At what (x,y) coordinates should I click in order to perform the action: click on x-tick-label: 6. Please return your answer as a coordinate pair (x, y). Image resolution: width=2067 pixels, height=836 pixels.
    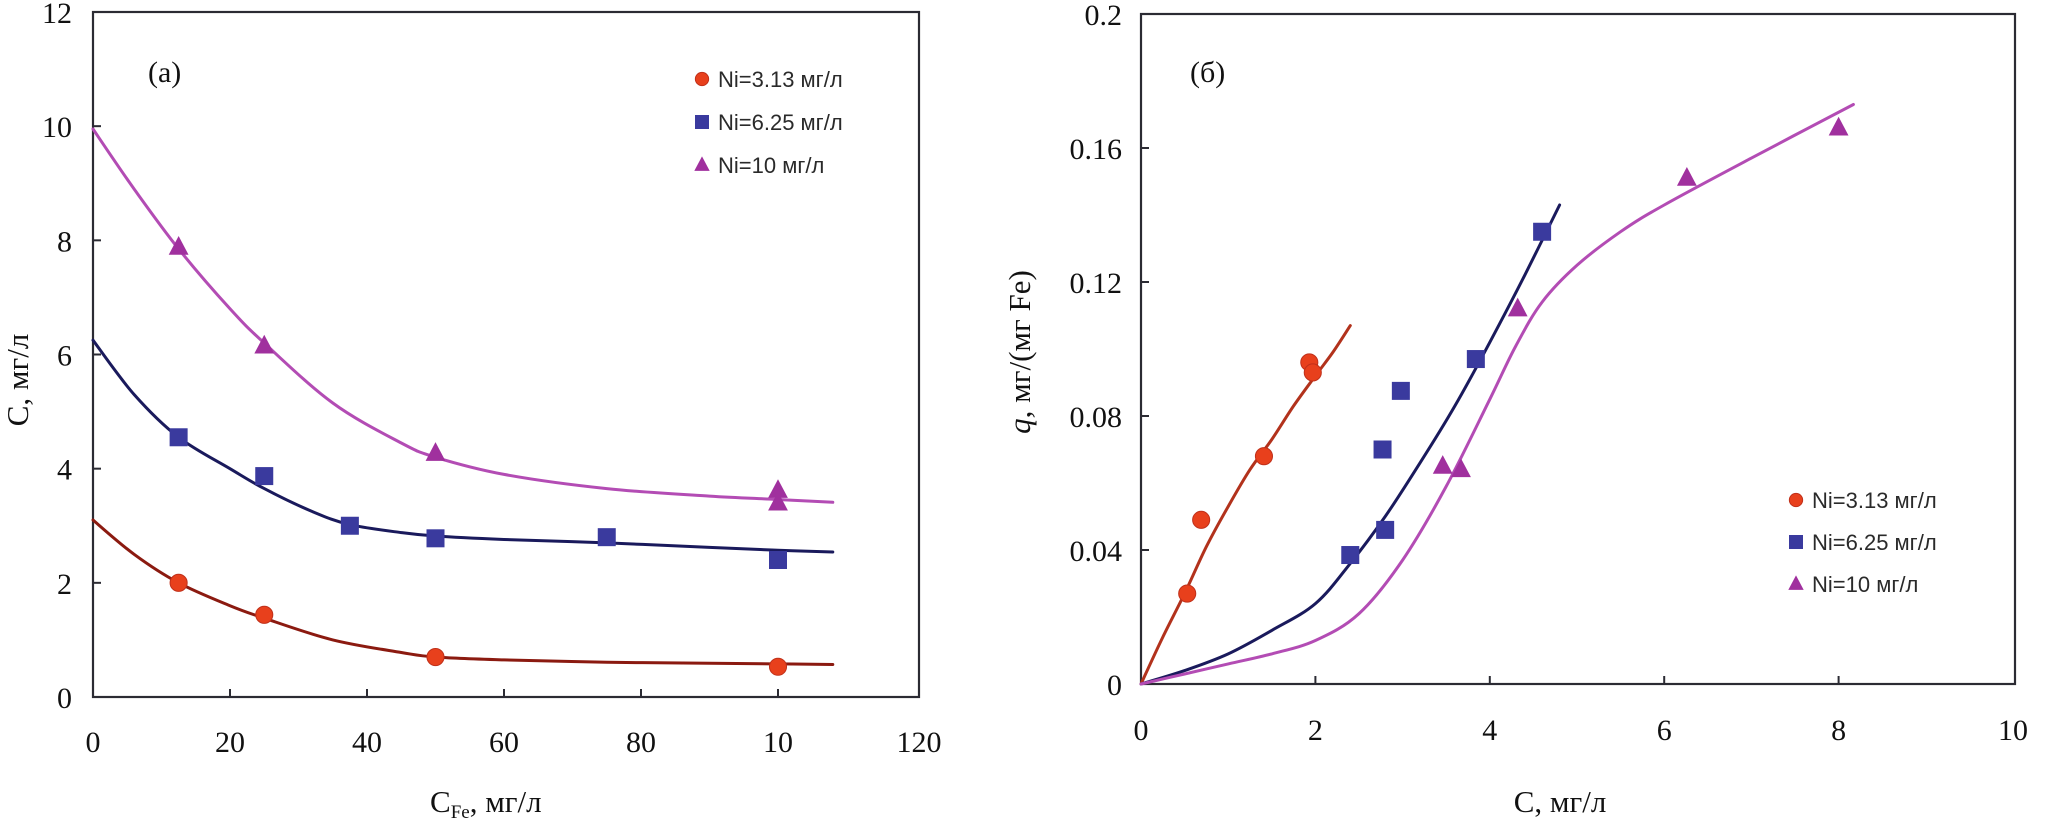
    Looking at the image, I should click on (1664, 730).